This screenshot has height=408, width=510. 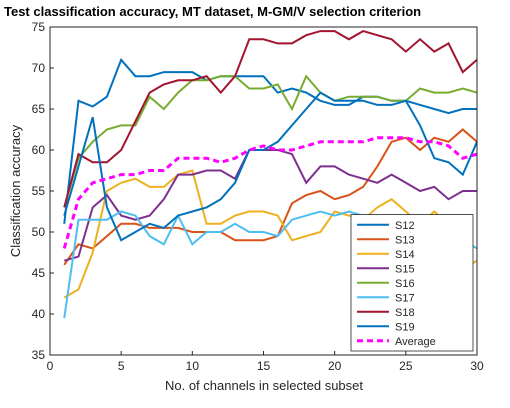 I want to click on x-tick-label: 0, so click(x=50, y=366).